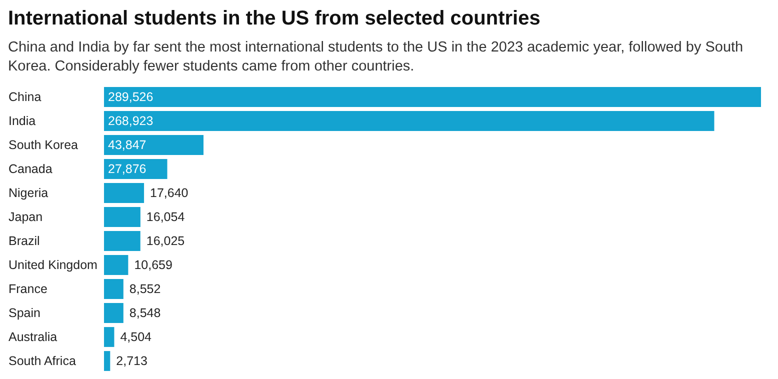 This screenshot has width=778, height=379. I want to click on y-tick-label: Spain, so click(24, 313).